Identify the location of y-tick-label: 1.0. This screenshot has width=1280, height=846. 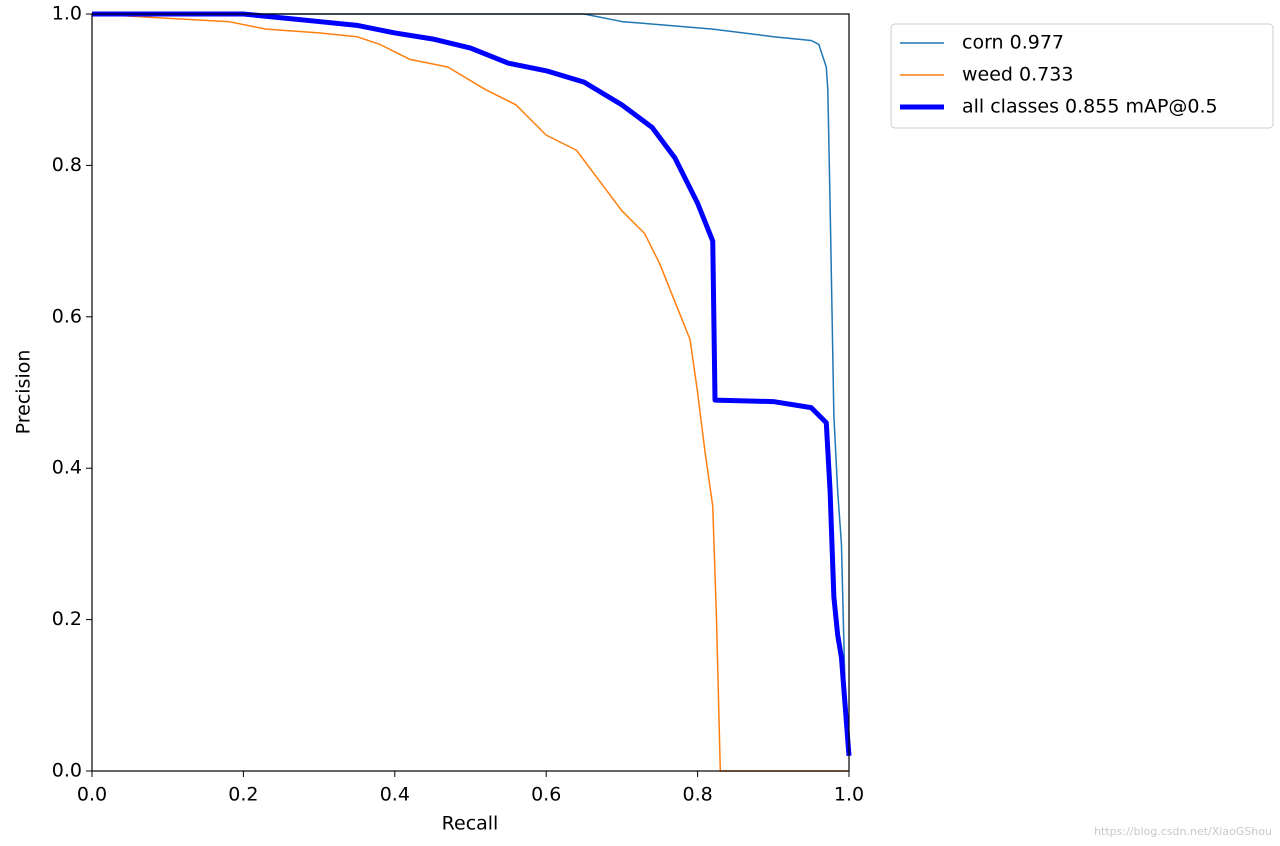
(67, 14).